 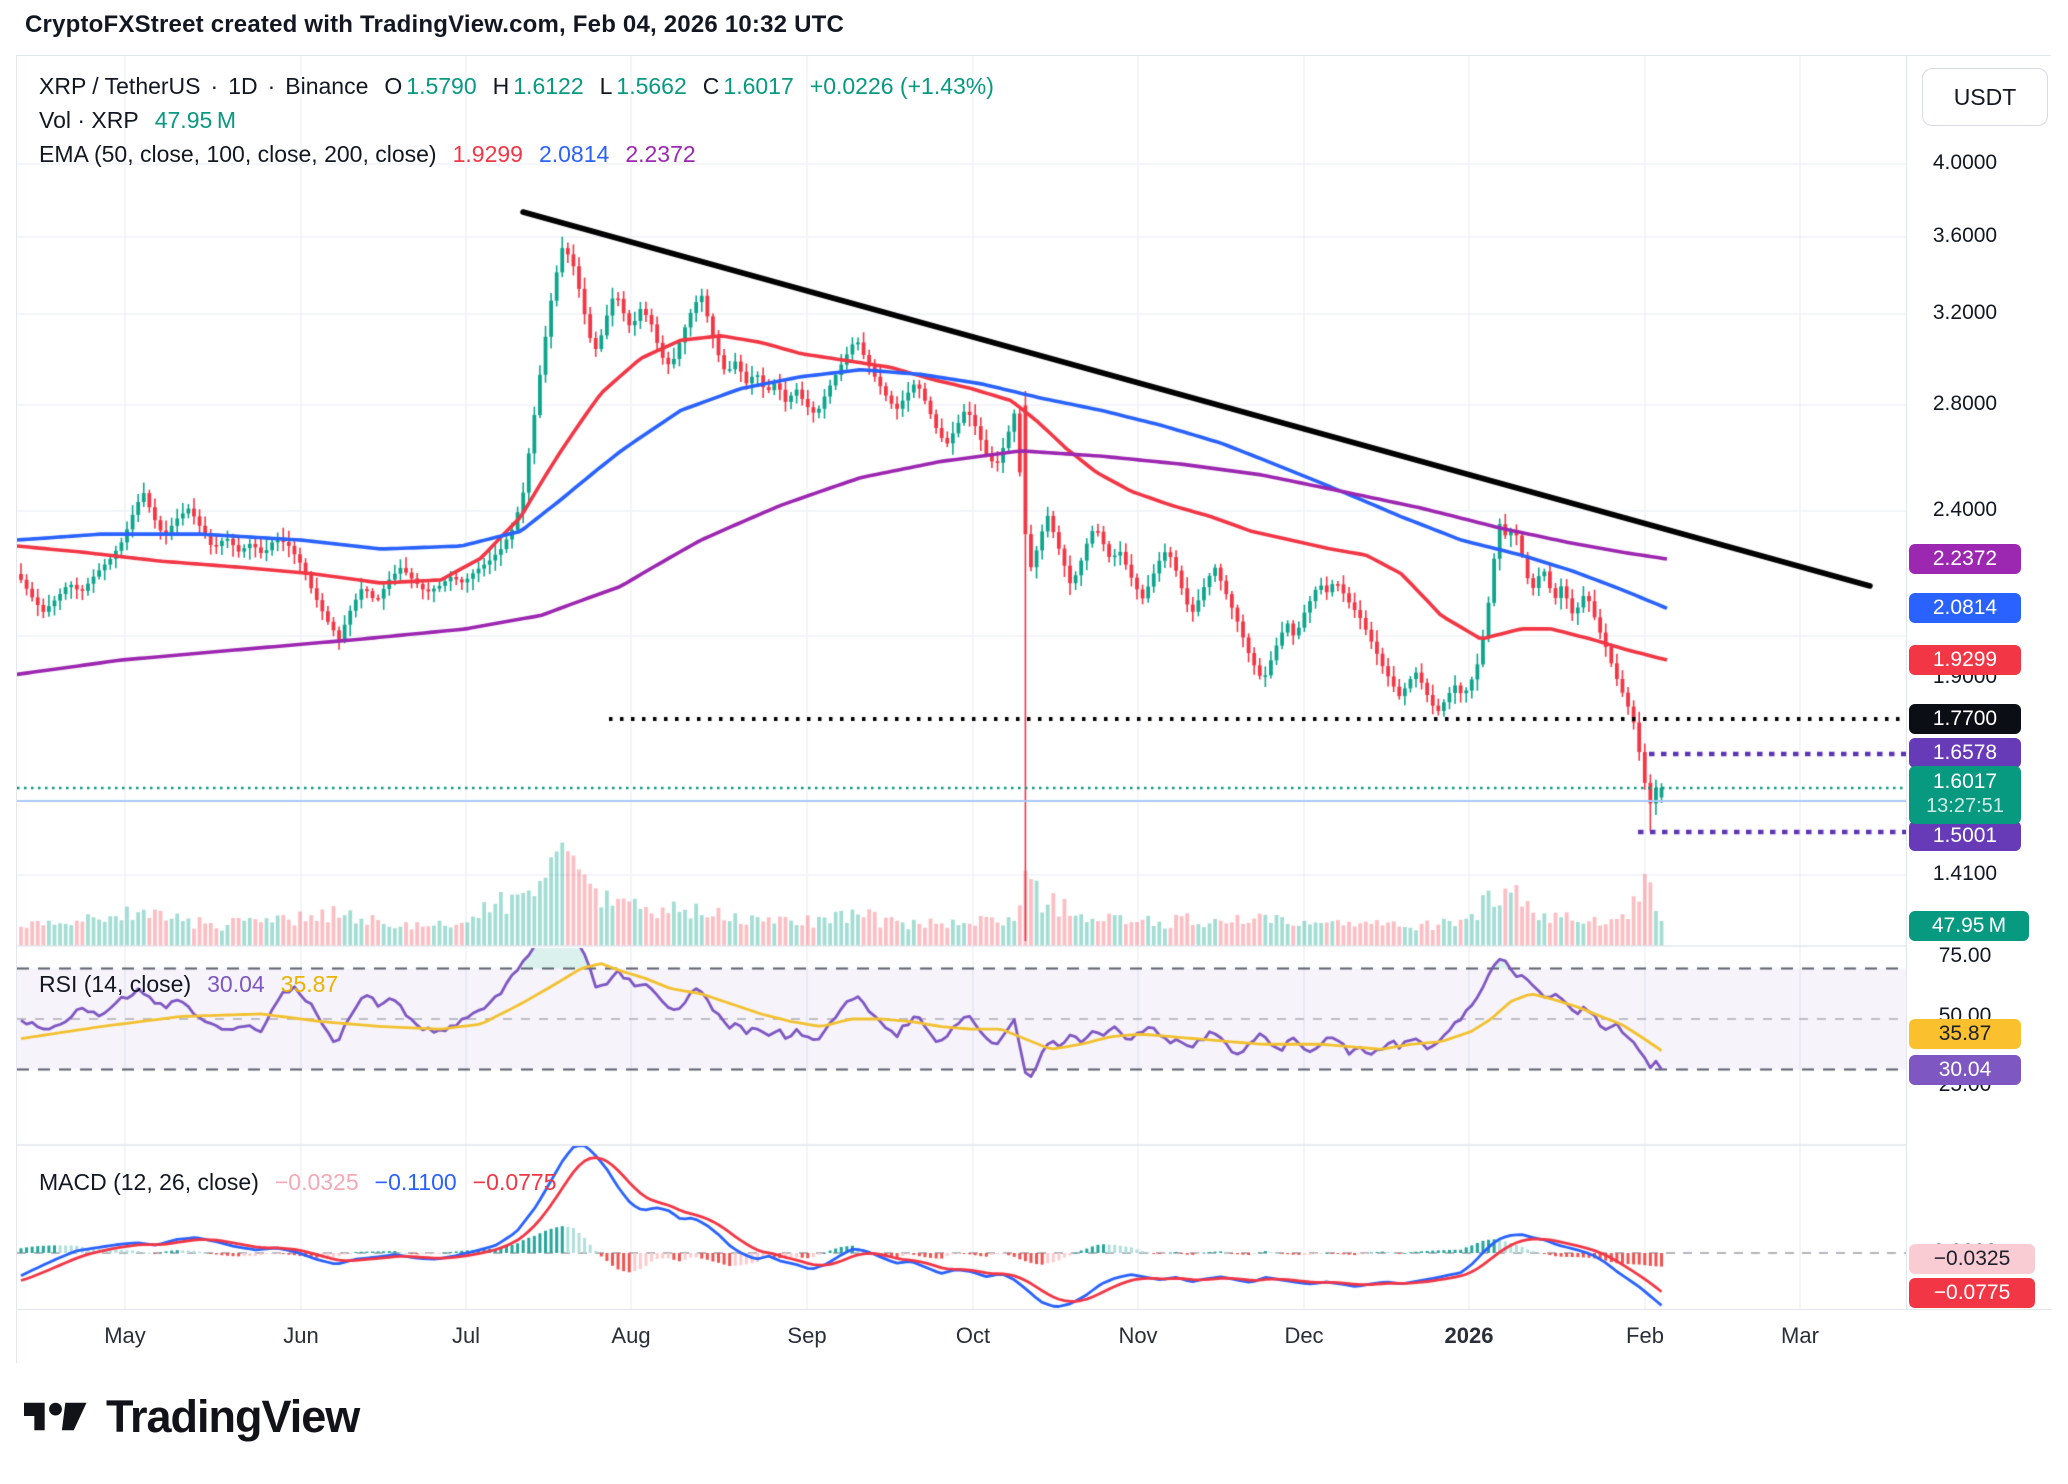 I want to click on rsi-badge: 30.04, so click(x=1965, y=1070).